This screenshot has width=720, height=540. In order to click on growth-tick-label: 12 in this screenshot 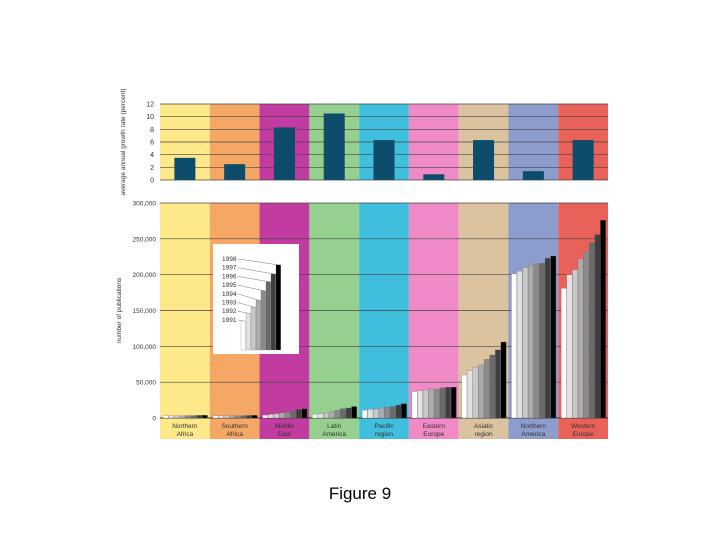, I will do `click(150, 105)`.